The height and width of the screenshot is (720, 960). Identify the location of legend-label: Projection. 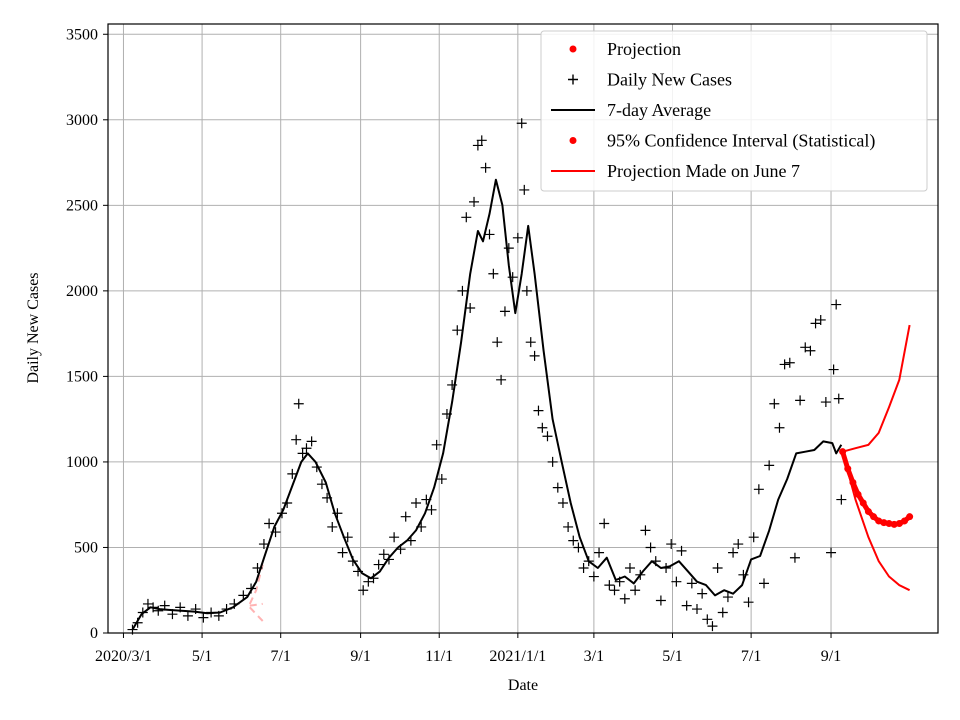
(644, 49).